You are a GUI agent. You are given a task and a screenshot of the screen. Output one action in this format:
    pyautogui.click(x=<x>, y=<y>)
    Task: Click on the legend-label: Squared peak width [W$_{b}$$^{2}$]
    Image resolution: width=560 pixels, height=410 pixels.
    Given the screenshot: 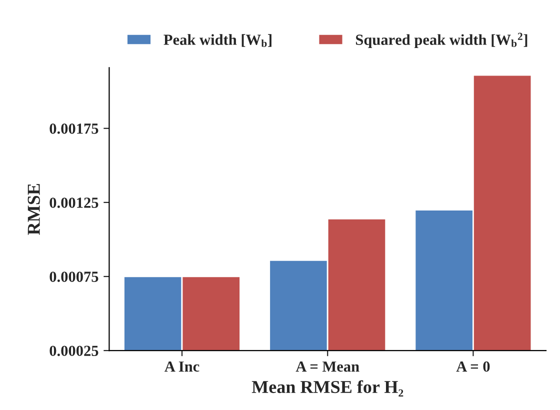 What is the action you would take?
    pyautogui.click(x=442, y=40)
    